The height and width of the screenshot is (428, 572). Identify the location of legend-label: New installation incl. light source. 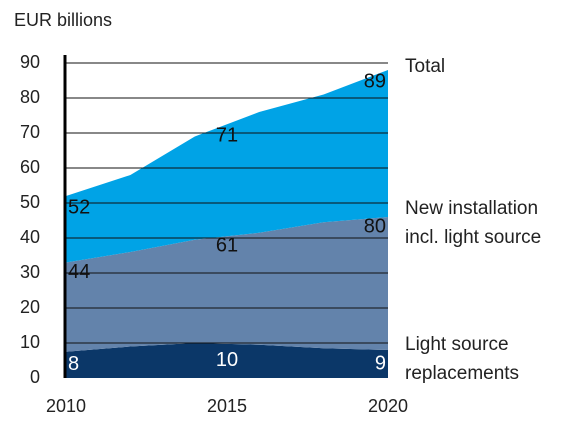
(473, 223).